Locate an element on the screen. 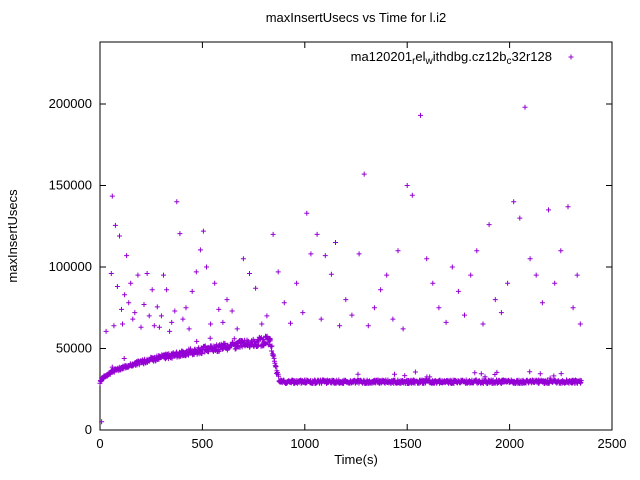 The height and width of the screenshot is (480, 640). x-tick-label: 2500 is located at coordinates (612, 443).